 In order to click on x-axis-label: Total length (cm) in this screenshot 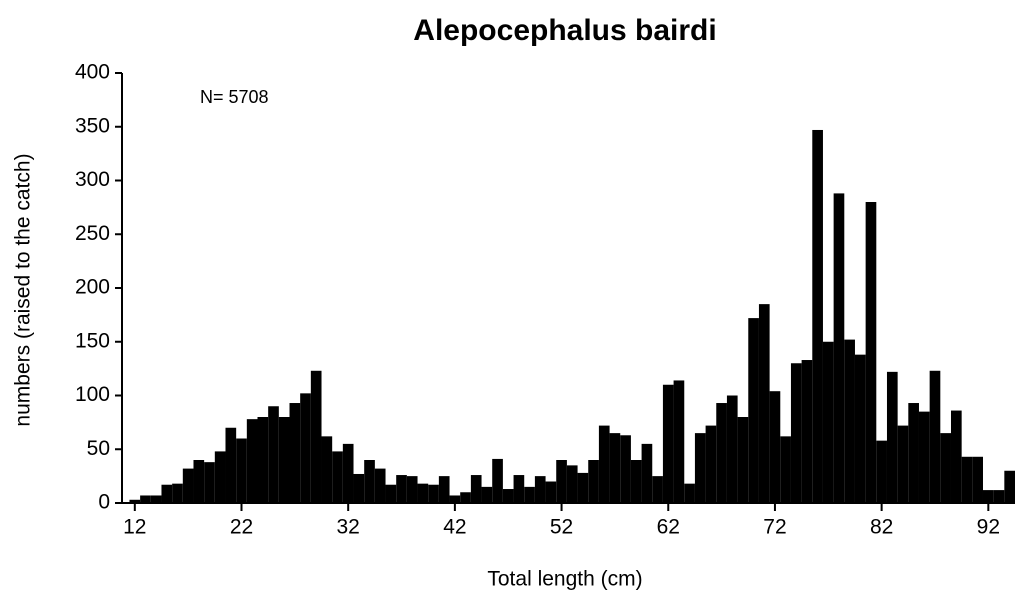, I will do `click(564, 579)`.